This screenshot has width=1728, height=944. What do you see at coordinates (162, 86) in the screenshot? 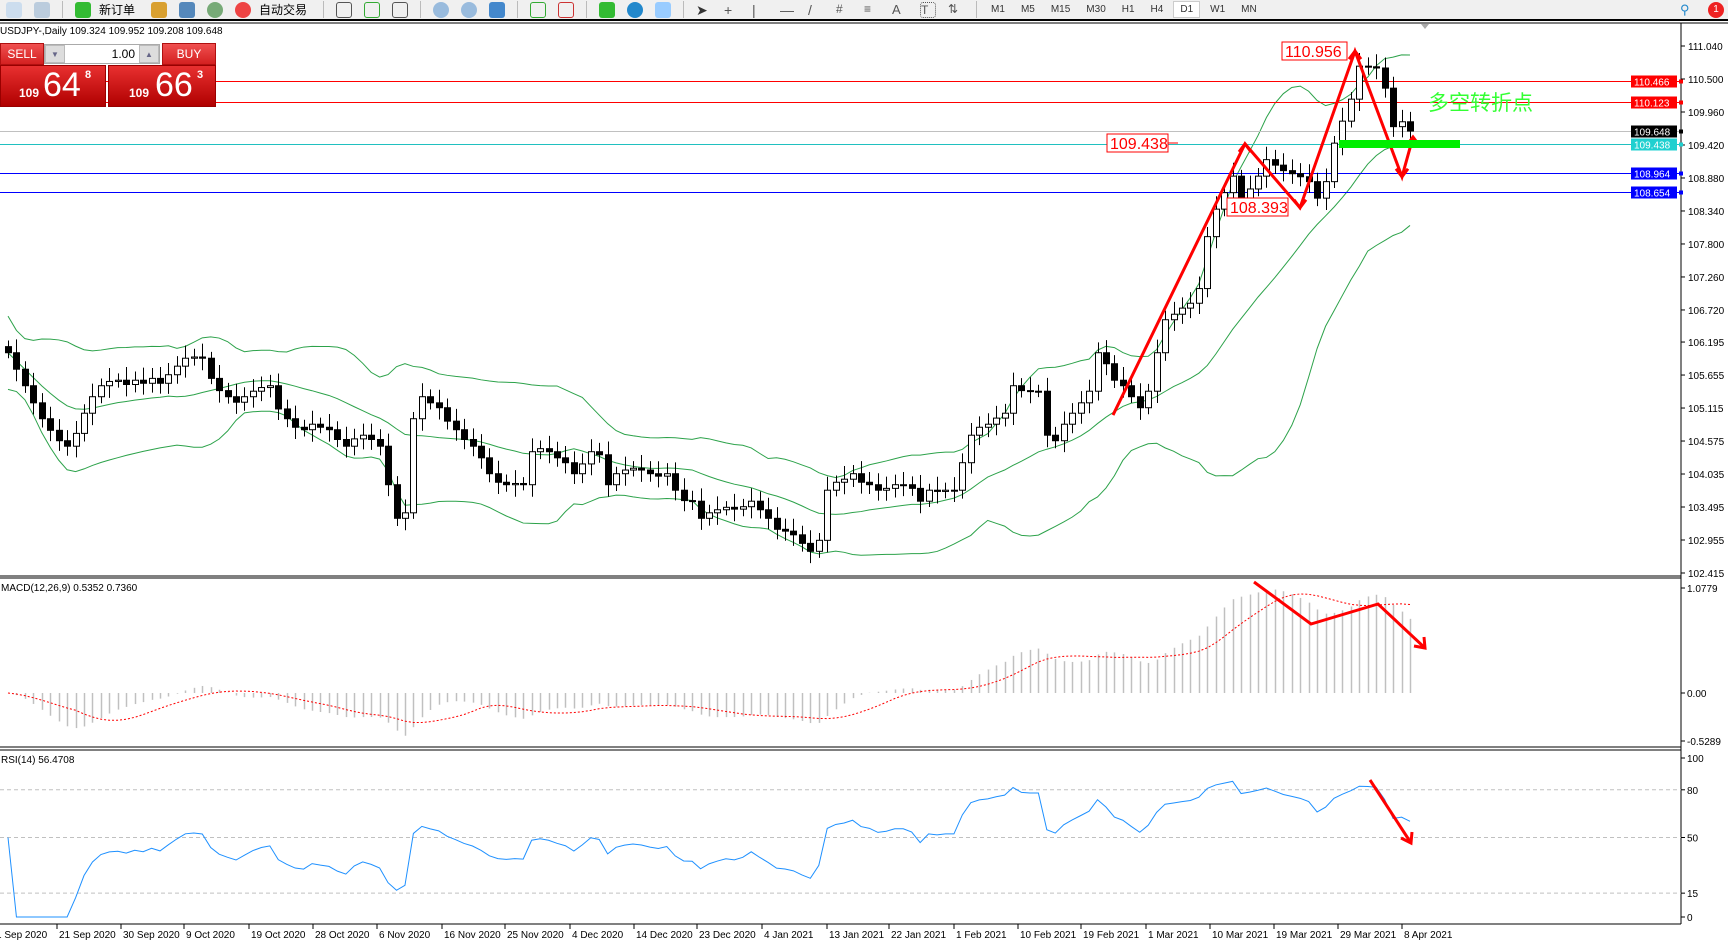
I see `buy-price-button: 109 66 3` at bounding box center [162, 86].